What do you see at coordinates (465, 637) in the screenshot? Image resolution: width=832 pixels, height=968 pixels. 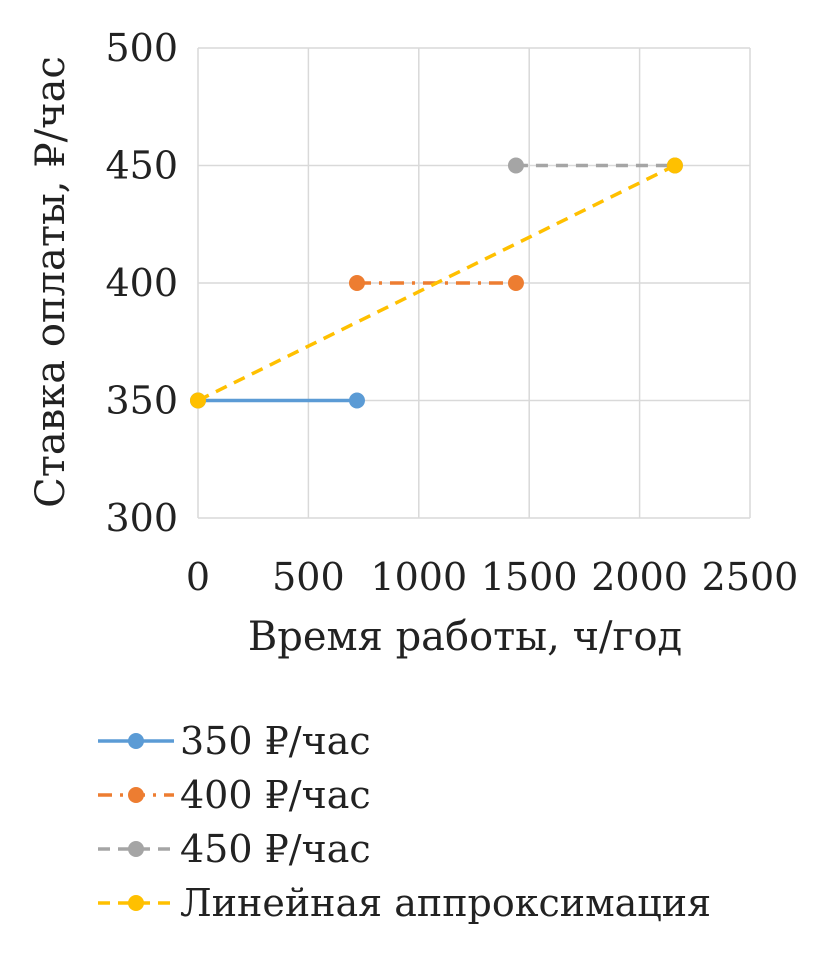 I see `x-axis-title: Время работы, ч/год` at bounding box center [465, 637].